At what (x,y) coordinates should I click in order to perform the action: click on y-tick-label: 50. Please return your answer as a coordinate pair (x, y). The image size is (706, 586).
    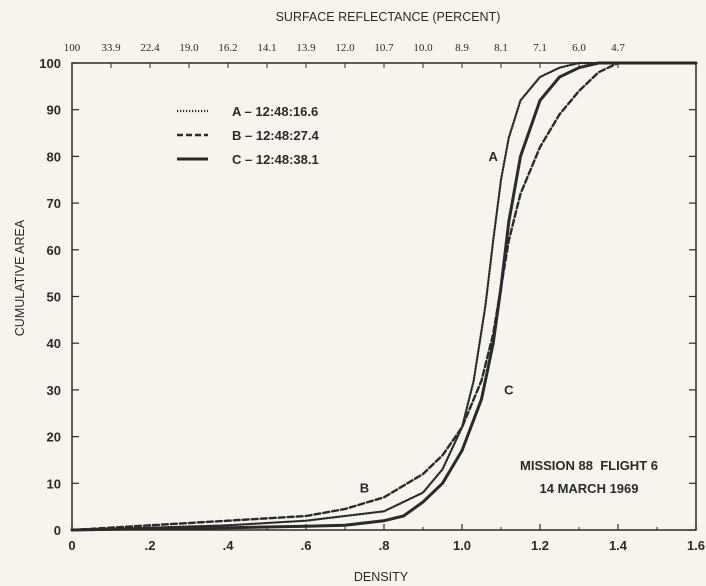
    Looking at the image, I should click on (54, 297).